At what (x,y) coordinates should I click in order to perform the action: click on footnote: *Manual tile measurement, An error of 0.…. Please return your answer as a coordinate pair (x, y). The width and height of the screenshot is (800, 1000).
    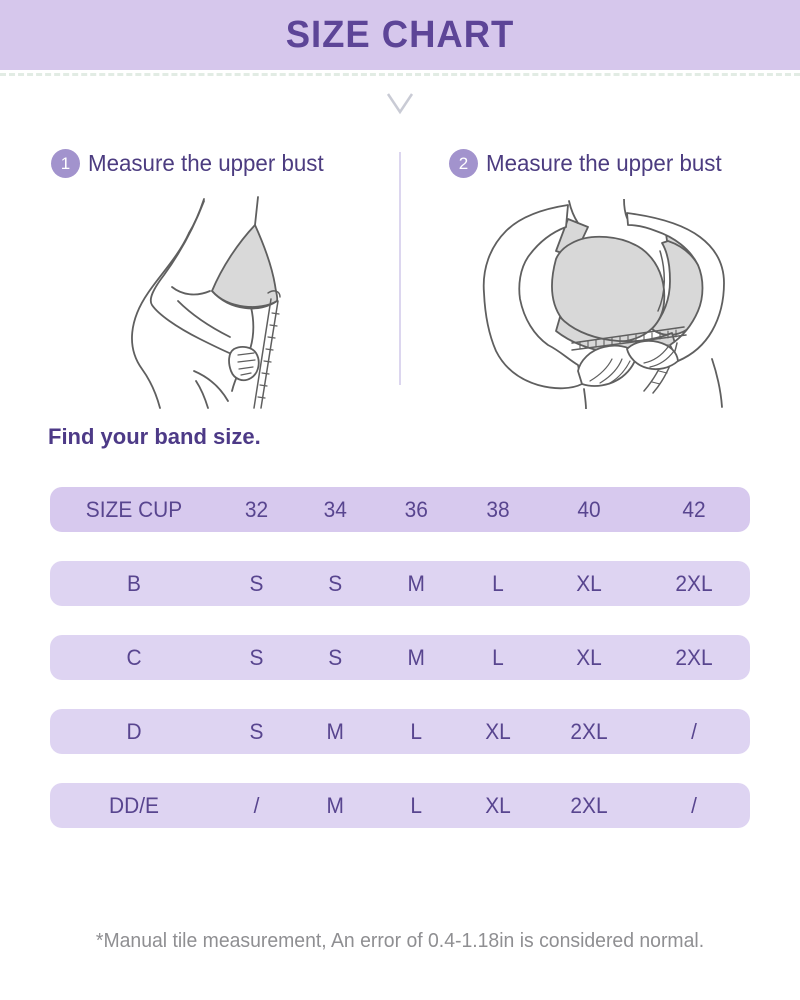
    Looking at the image, I should click on (400, 941).